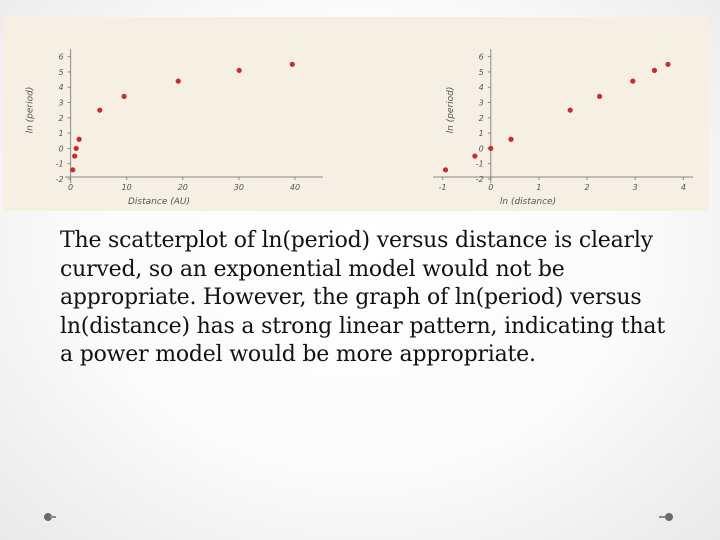  Describe the element at coordinates (635, 187) in the screenshot. I see `x-tick-label: 3` at that location.